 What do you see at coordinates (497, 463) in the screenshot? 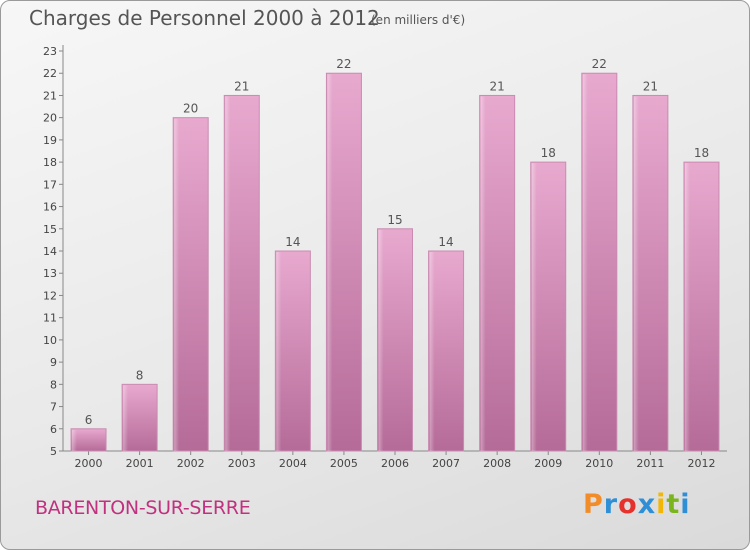
I see `x-tick-label: 2008` at bounding box center [497, 463].